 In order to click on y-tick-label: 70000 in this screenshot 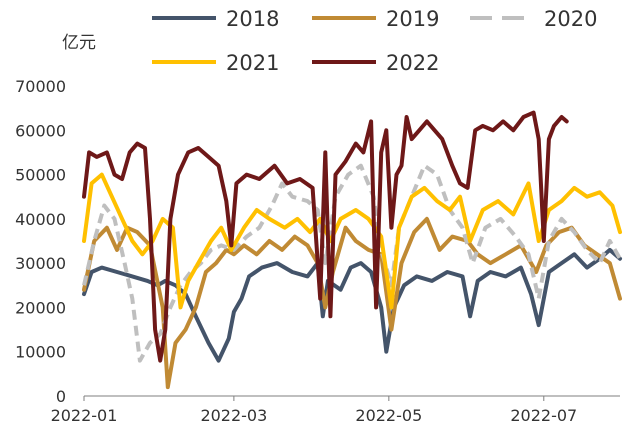, I will do `click(40, 86)`.